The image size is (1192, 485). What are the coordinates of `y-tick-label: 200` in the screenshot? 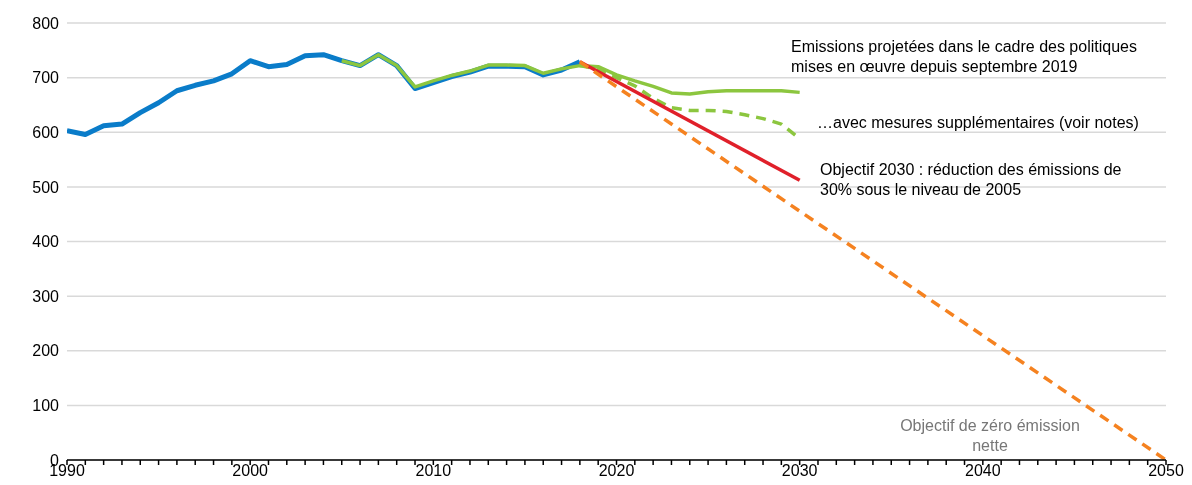 It's located at (46, 351).